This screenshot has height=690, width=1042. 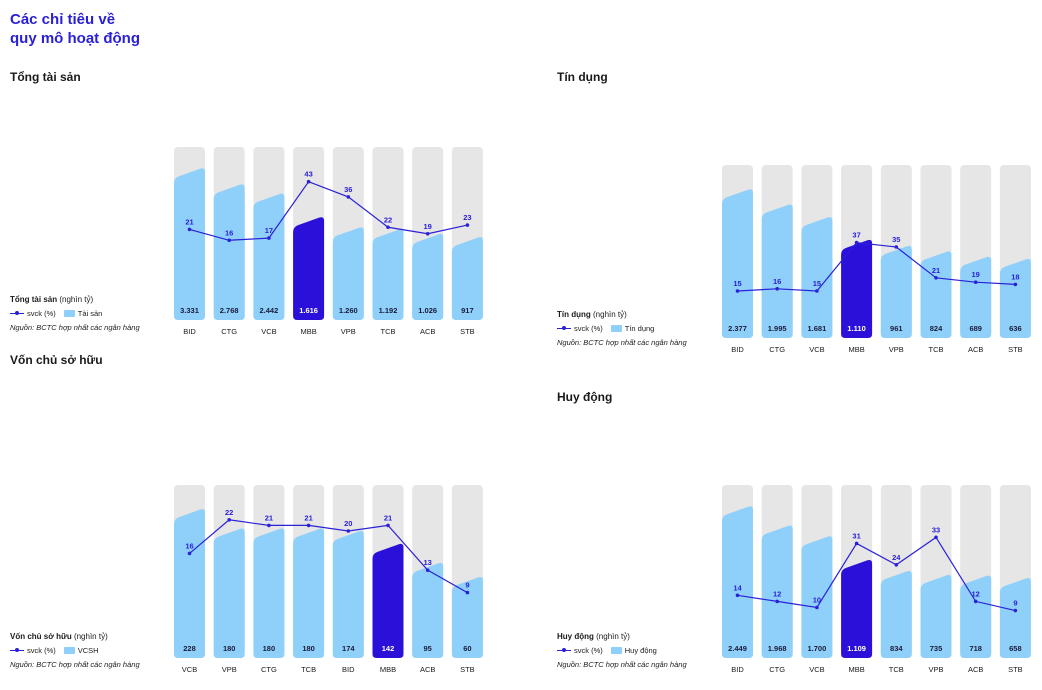 What do you see at coordinates (34, 299) in the screenshot?
I see `legend-title: Tổng tài sản` at bounding box center [34, 299].